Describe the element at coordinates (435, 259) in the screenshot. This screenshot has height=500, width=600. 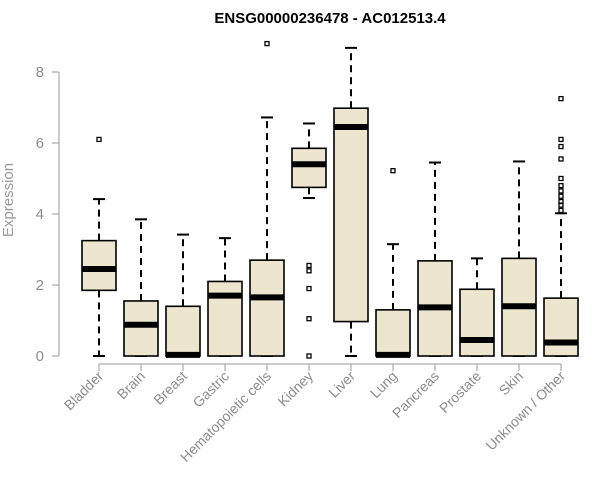
I see `box-pancreas` at that location.